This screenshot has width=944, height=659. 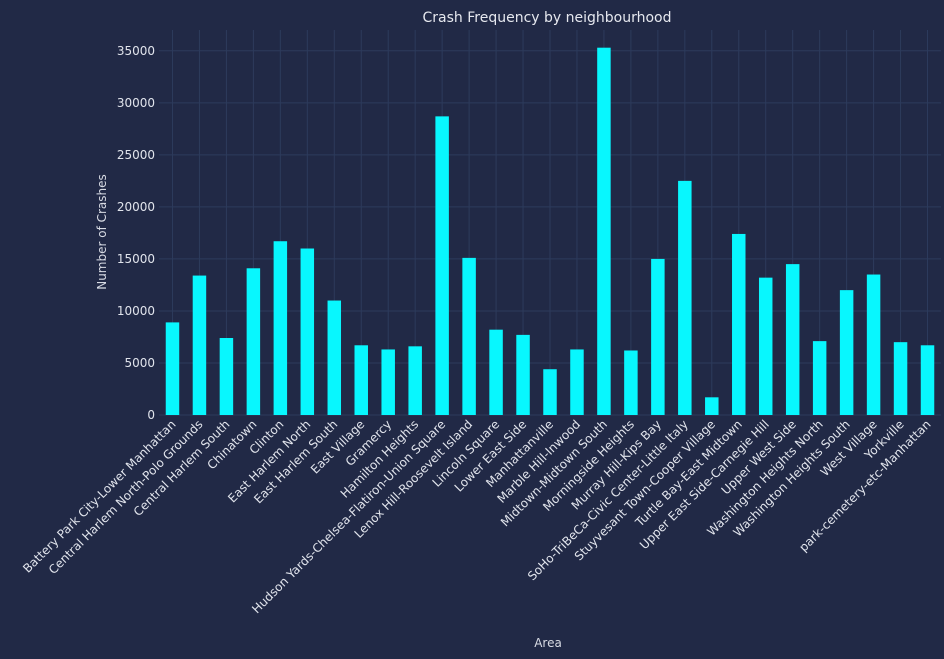 I want to click on y-tick-label: 25000, so click(x=136, y=155).